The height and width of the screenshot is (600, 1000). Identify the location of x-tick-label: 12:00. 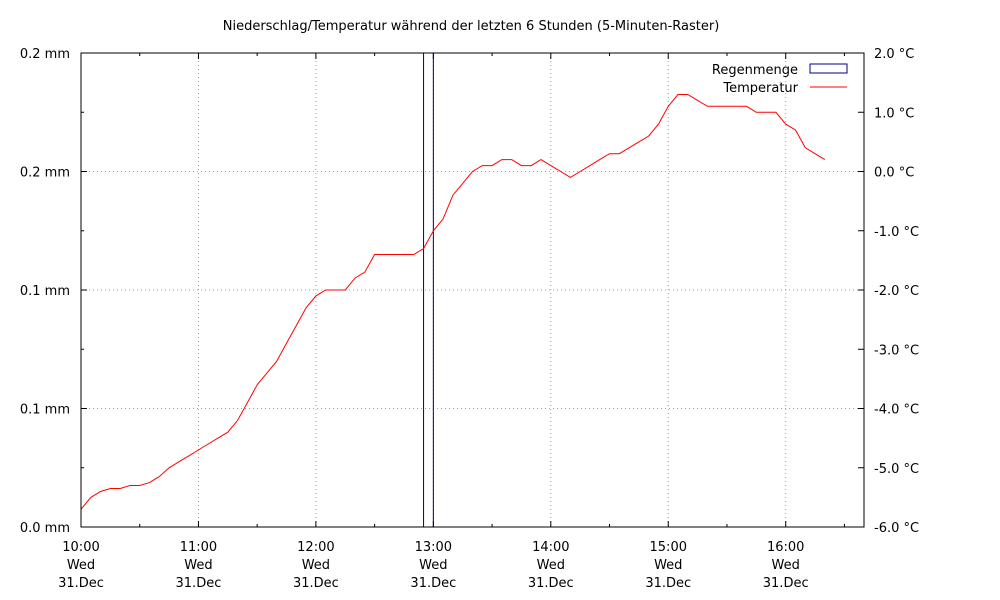
(315, 547).